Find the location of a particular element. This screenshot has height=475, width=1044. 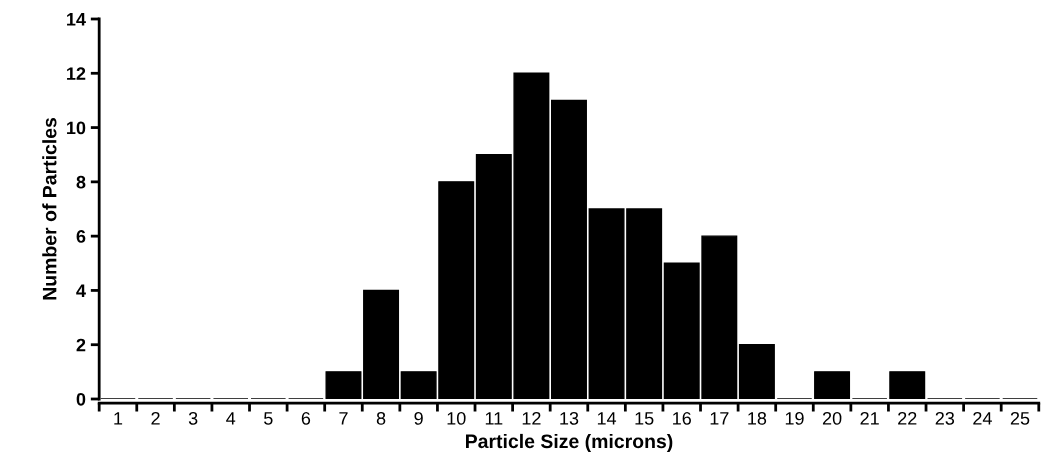

x-axis-title: Particle Size (microns) is located at coordinates (569, 443).